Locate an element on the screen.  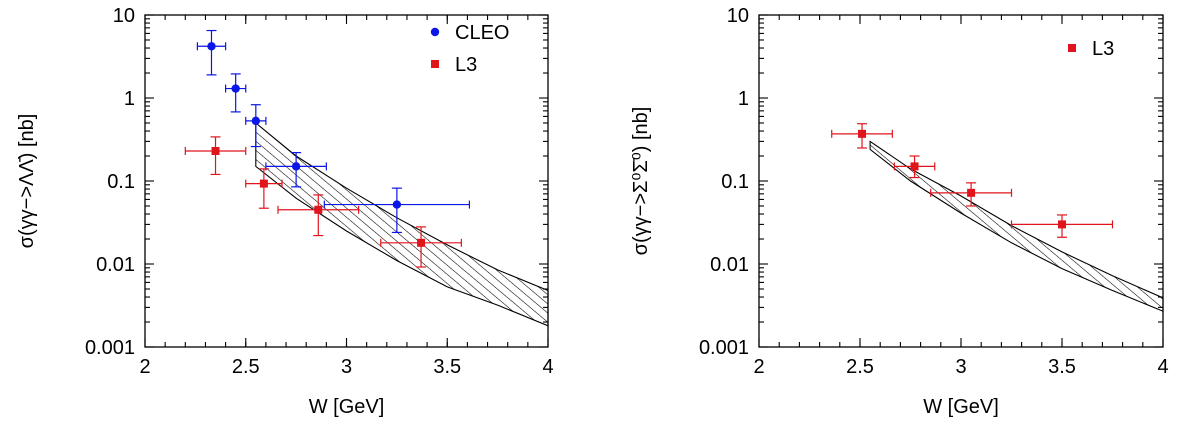
y-axis-title: σ(γγ−>ΛΛ̄) [nb] is located at coordinates (27, 181).